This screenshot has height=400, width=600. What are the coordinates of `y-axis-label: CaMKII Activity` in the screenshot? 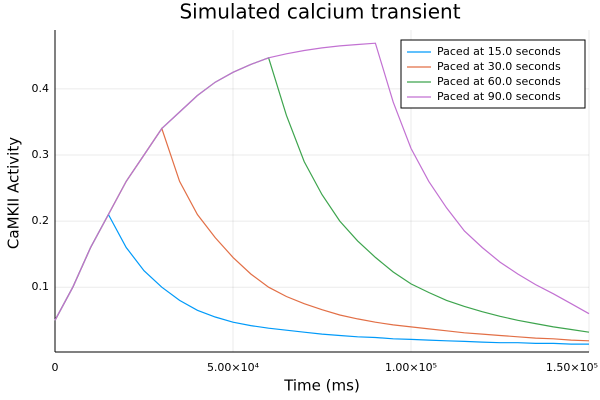 It's located at (14, 193).